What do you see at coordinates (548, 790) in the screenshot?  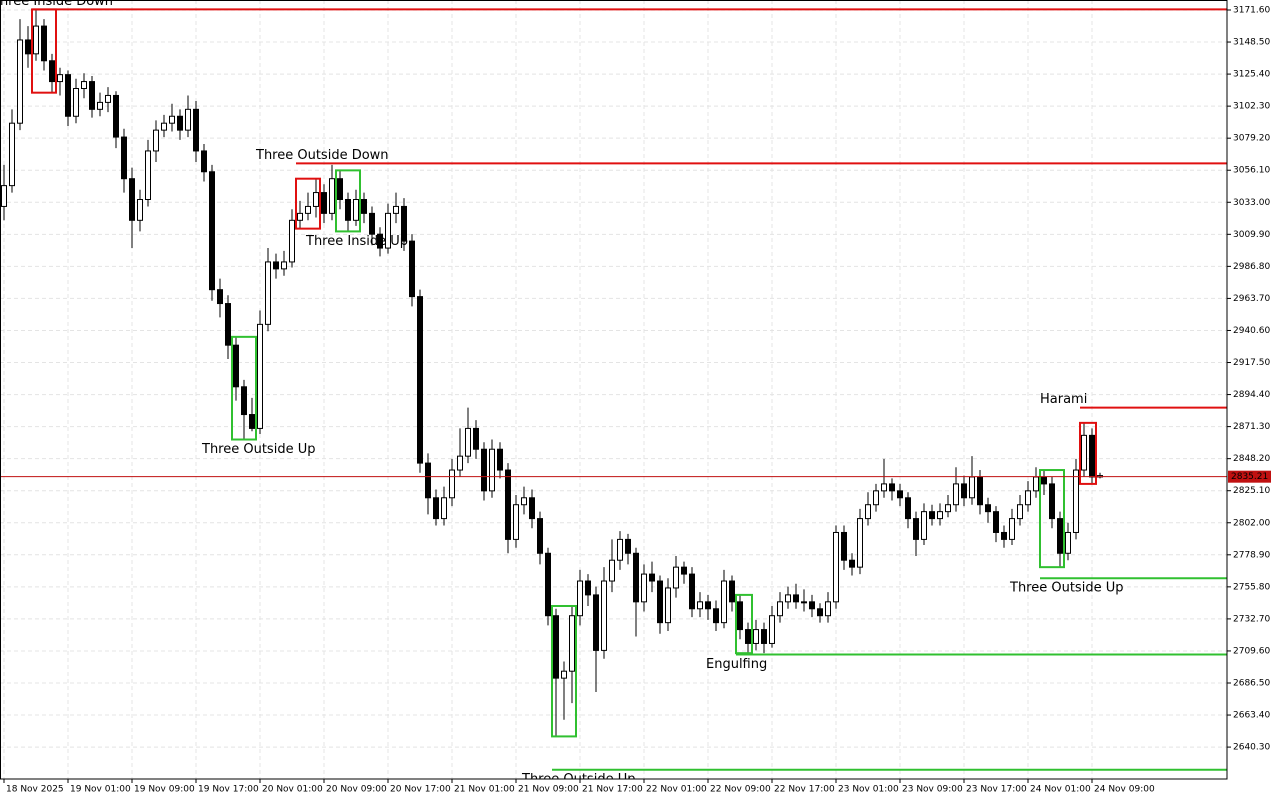 I see `x-tick-label: 21 Nov 09:00` at bounding box center [548, 790].